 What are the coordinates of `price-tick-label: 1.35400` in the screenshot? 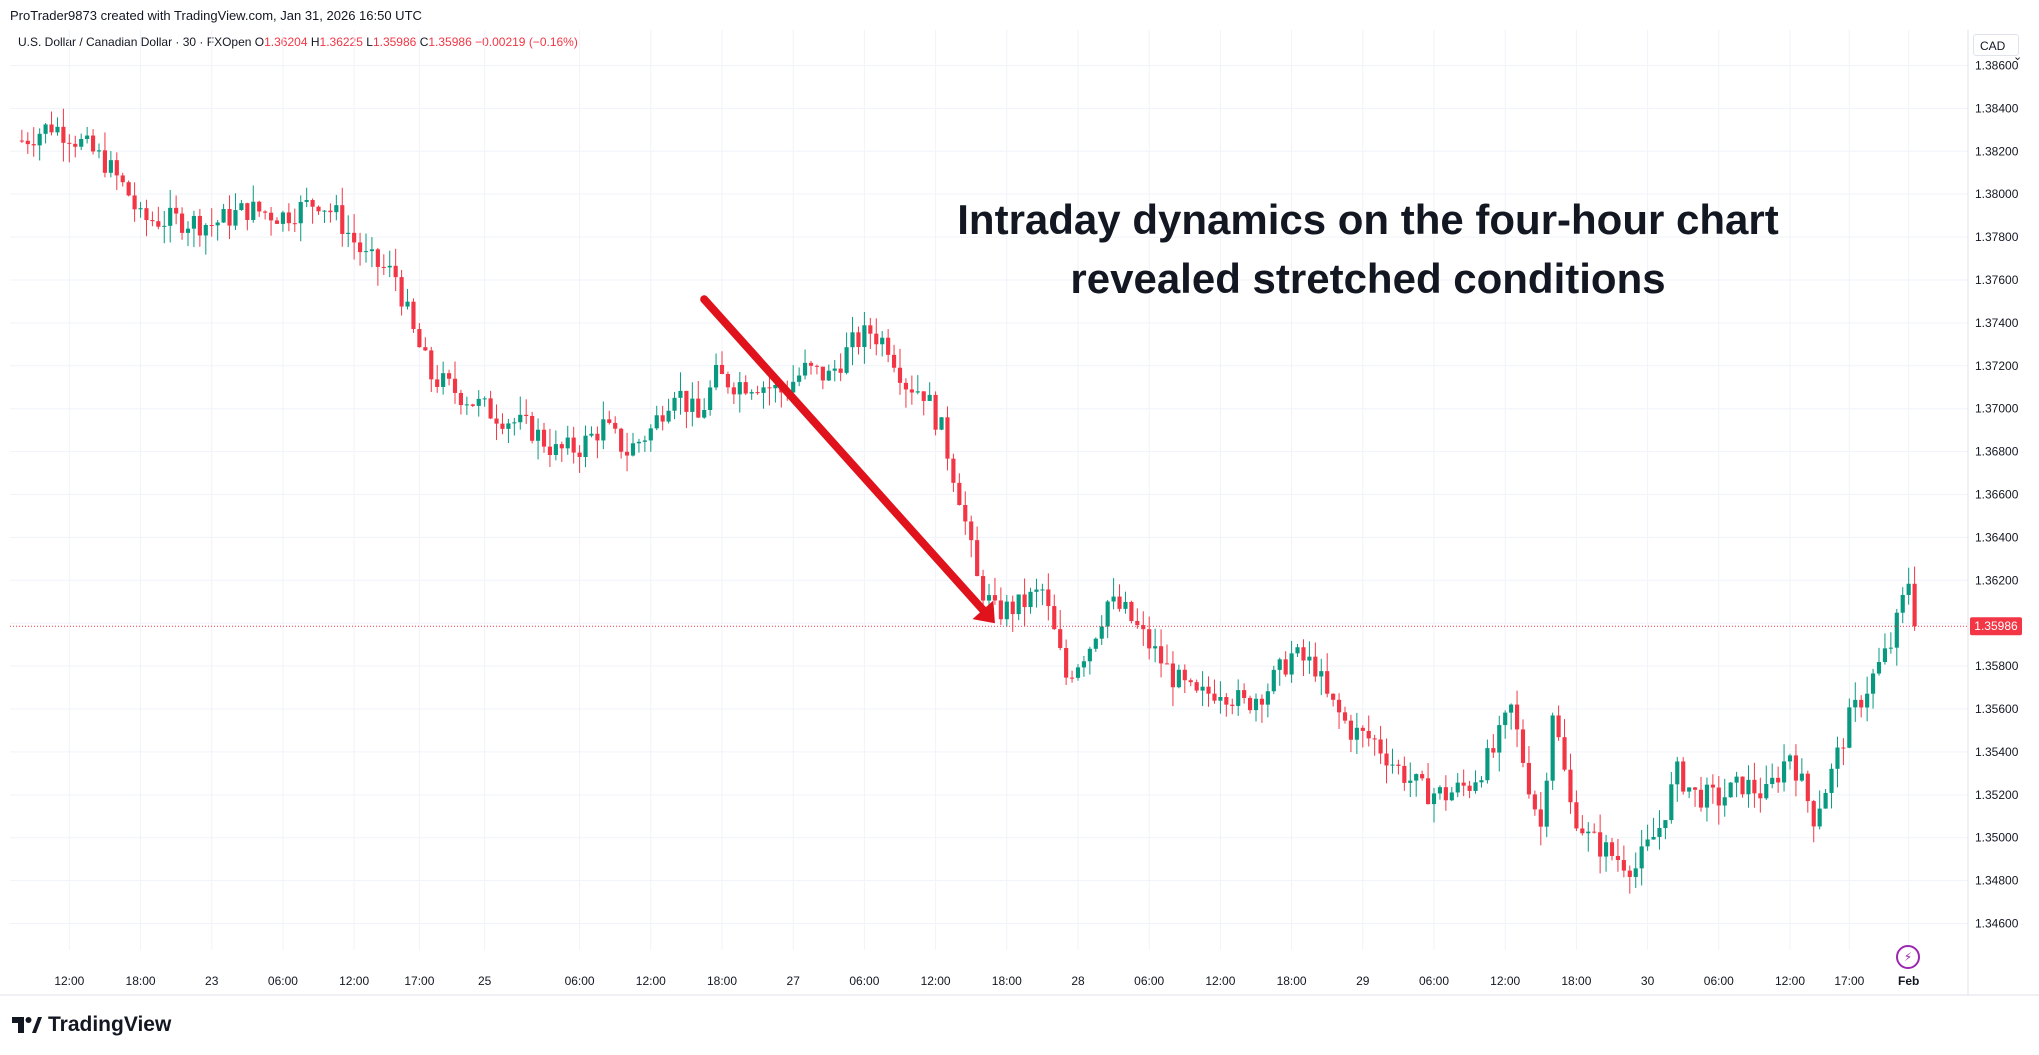 It's located at (1997, 752).